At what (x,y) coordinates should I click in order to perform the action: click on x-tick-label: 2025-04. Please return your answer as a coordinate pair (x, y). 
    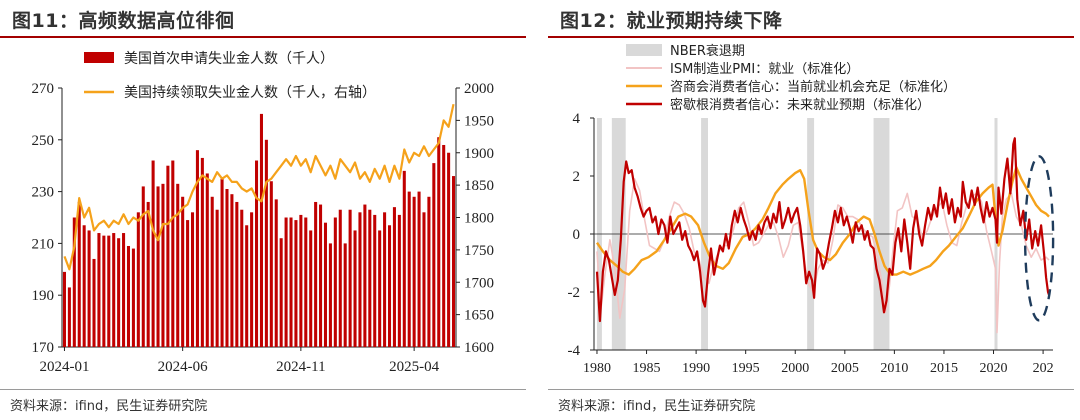
    Looking at the image, I should click on (414, 367).